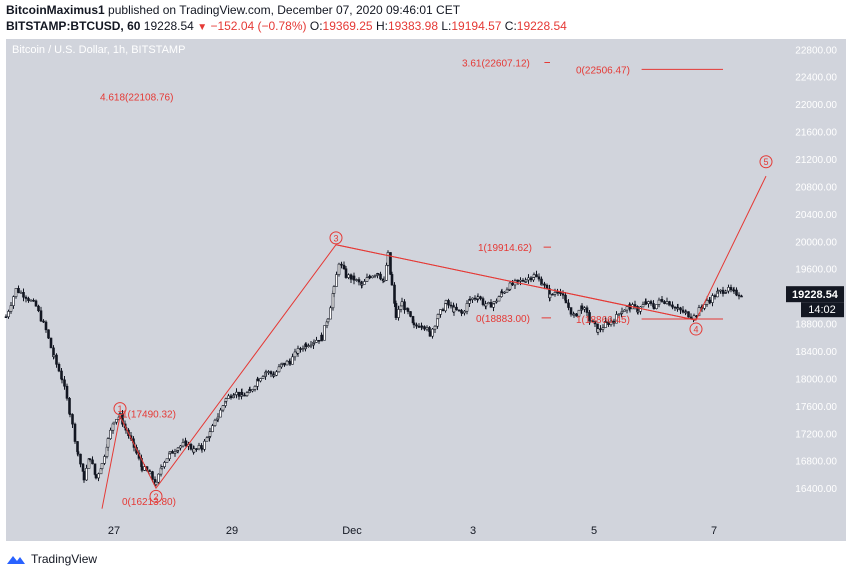 The height and width of the screenshot is (576, 850). Describe the element at coordinates (816, 325) in the screenshot. I see `y-tick-label: 18800.00` at that location.